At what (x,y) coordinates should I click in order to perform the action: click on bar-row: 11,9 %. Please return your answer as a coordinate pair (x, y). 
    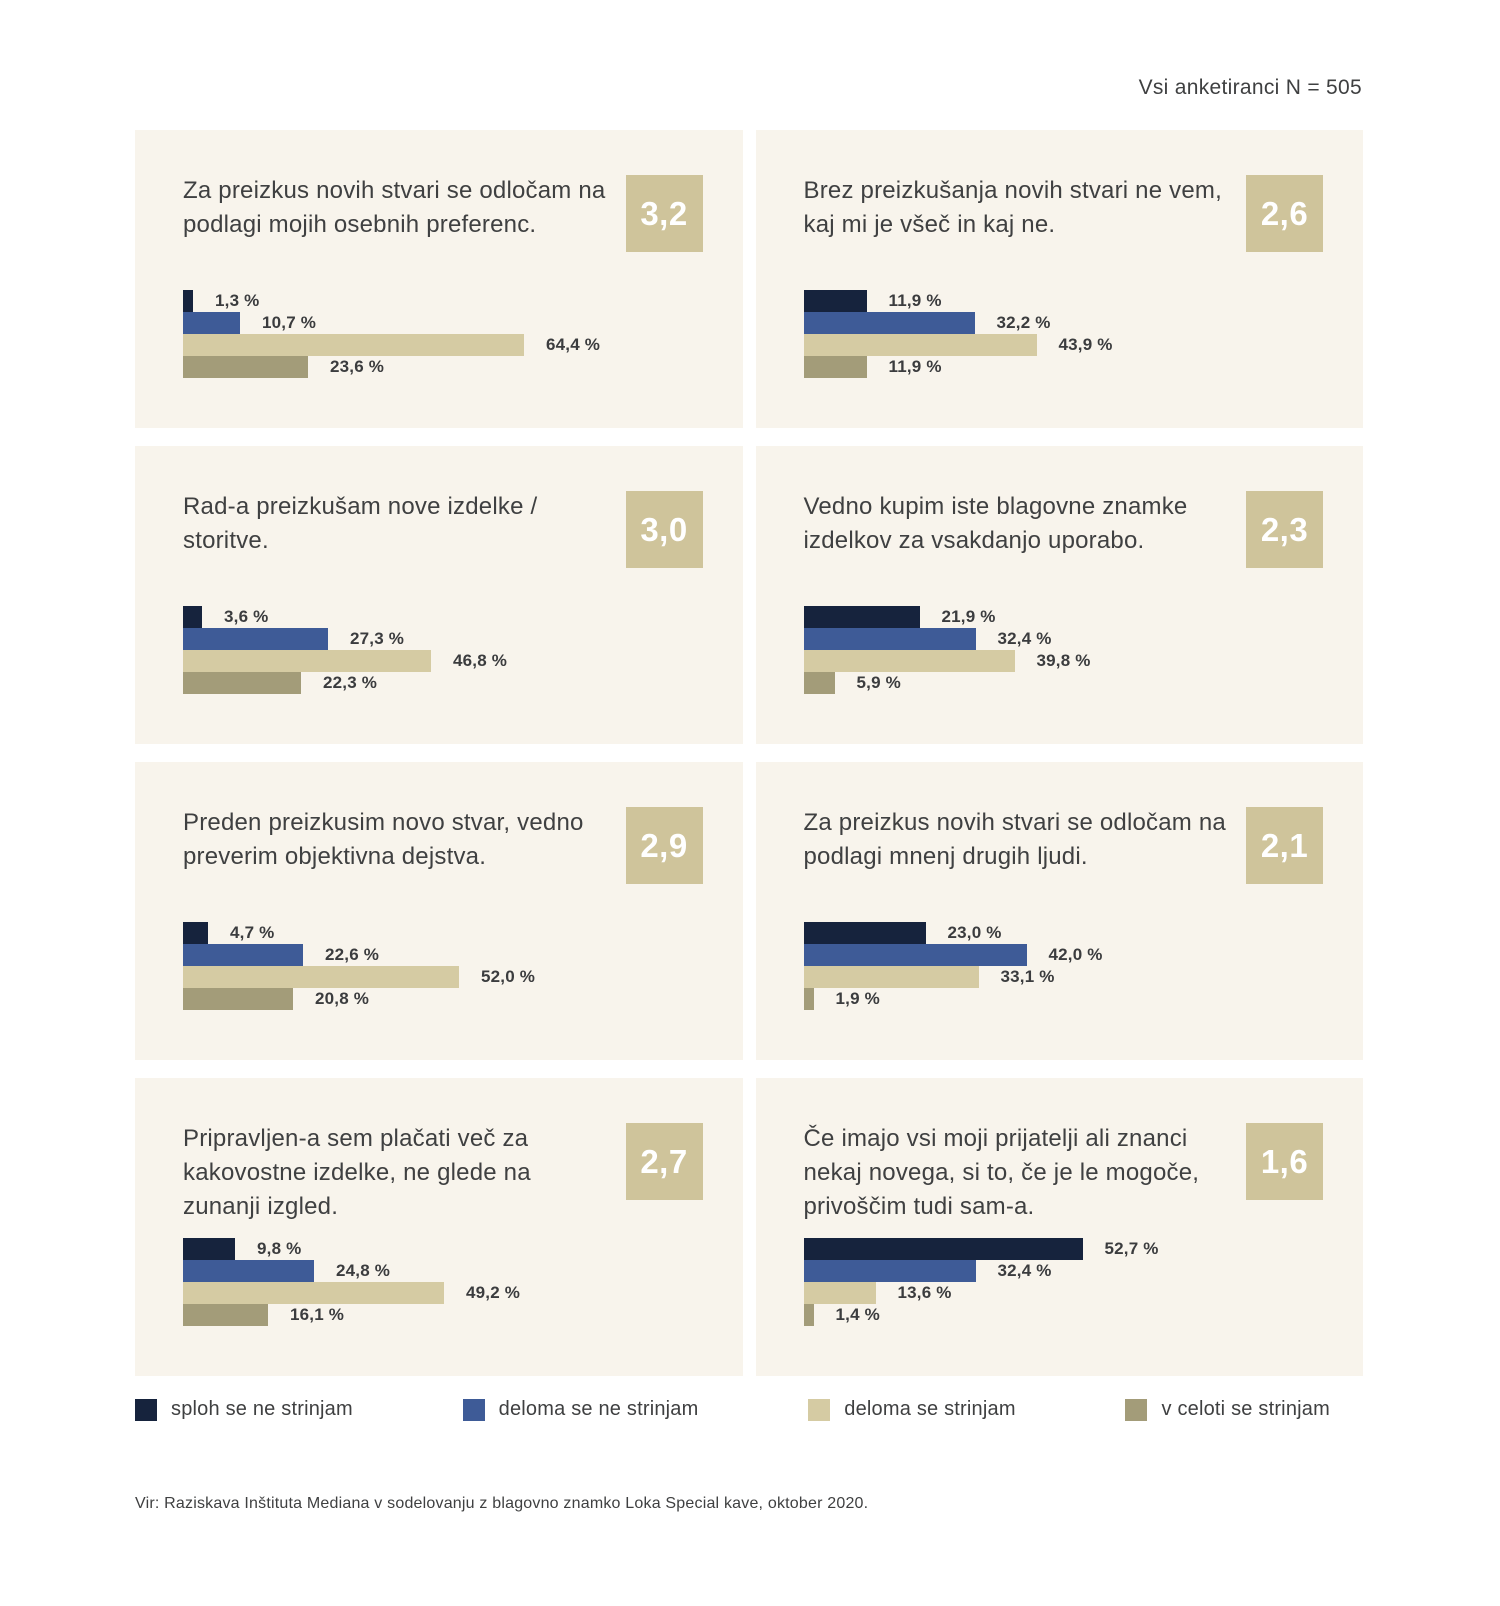
    Looking at the image, I should click on (1071, 367).